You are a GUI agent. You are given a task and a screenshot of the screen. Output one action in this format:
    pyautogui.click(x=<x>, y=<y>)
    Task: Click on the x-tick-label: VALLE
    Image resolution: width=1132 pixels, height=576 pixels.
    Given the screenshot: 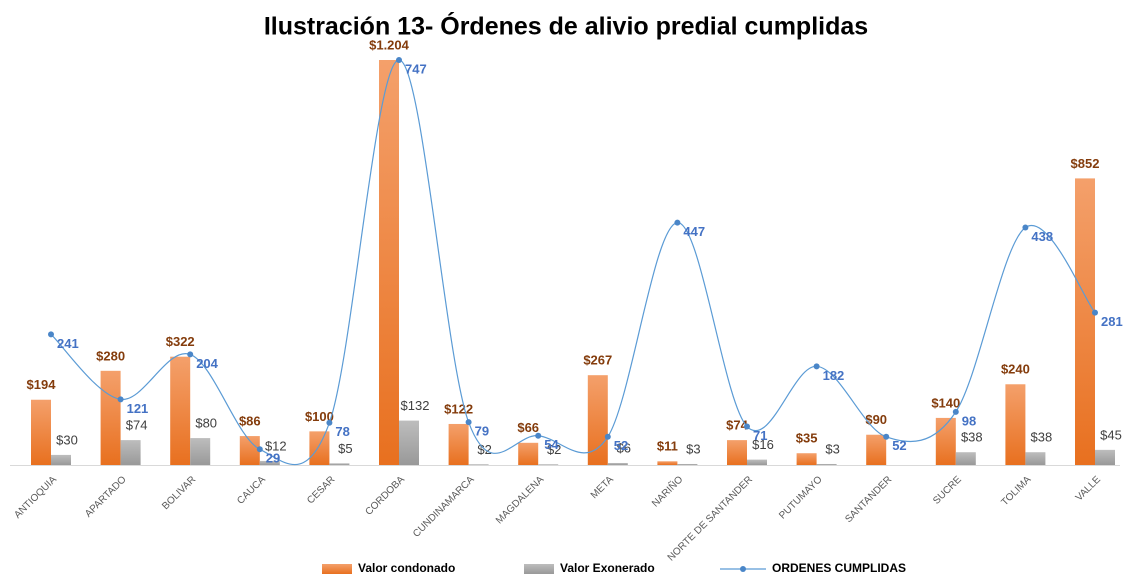 What is the action you would take?
    pyautogui.click(x=1089, y=489)
    